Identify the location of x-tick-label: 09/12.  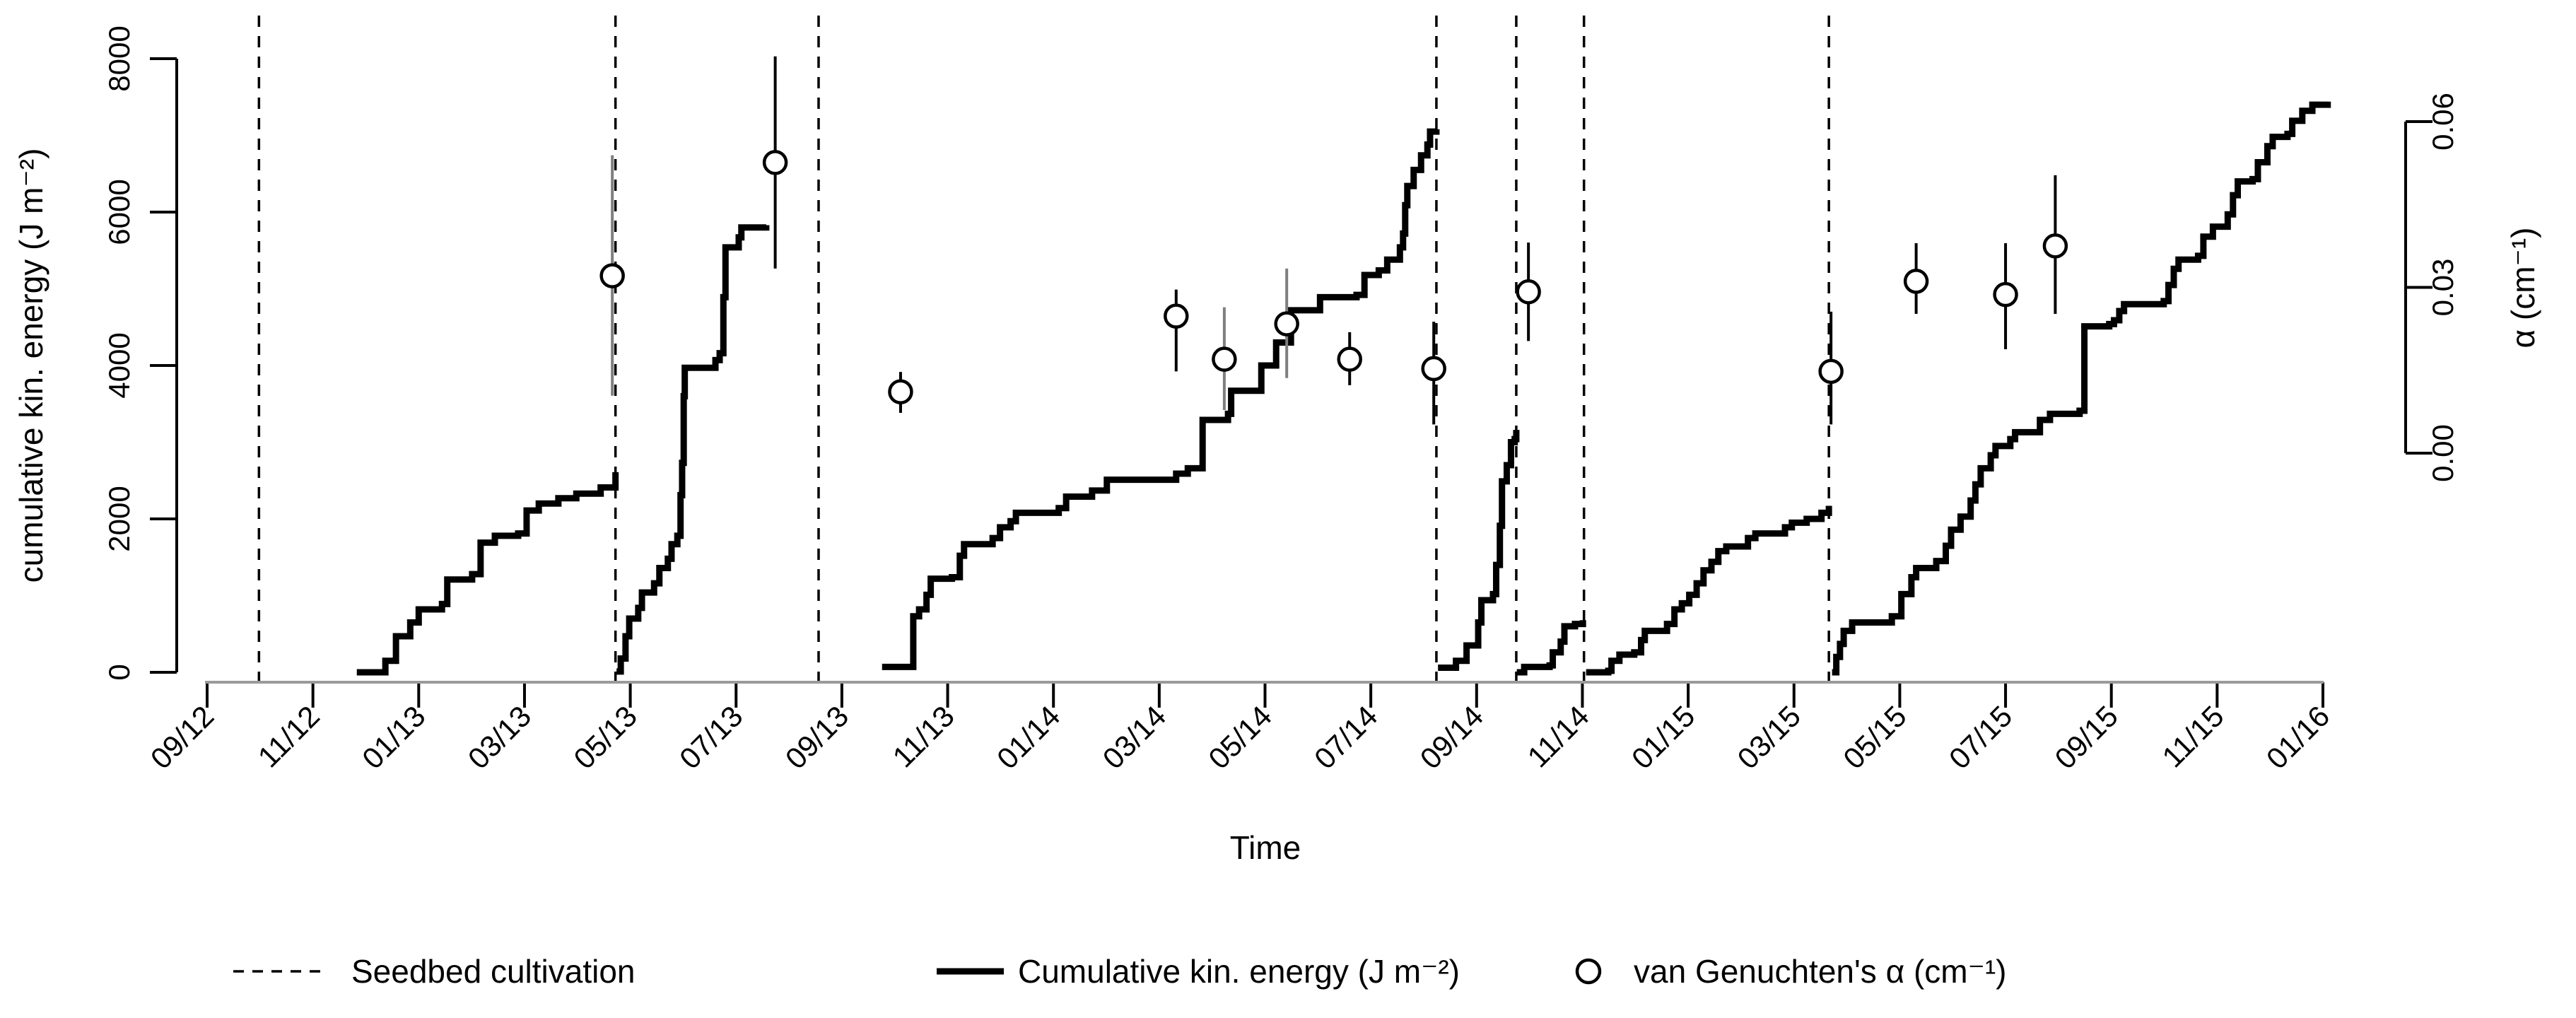
(183, 738).